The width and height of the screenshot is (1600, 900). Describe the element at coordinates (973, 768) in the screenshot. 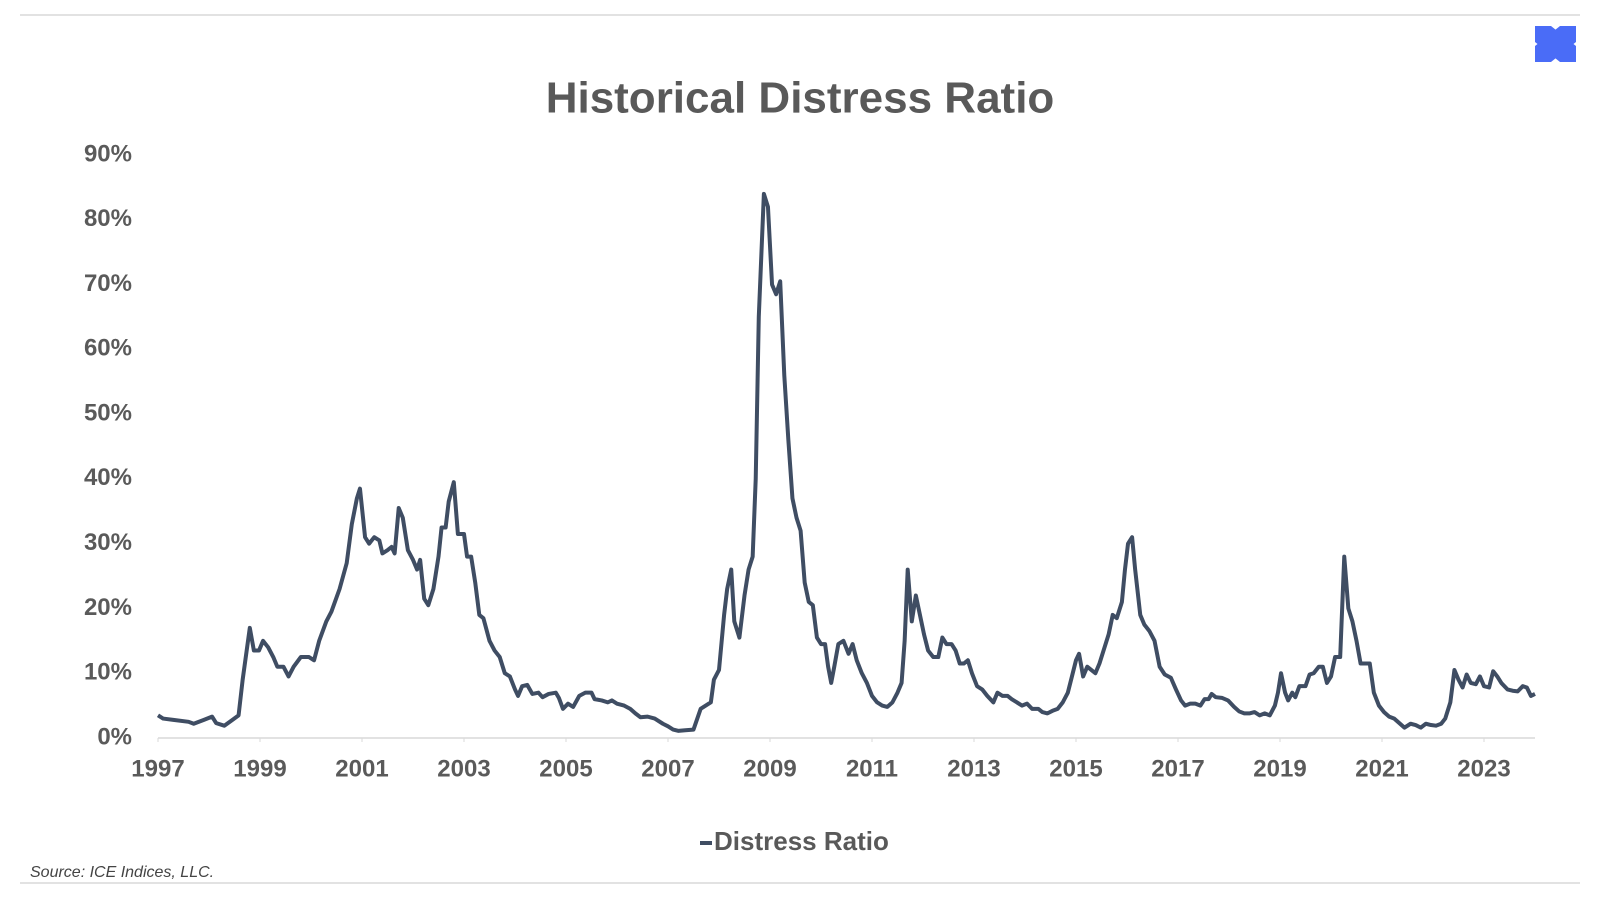

I see `x-tick-label: 2013` at that location.